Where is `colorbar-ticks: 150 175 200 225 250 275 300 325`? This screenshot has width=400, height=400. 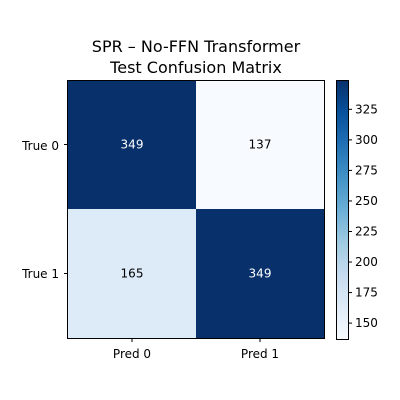 colorbar-ticks: 150 175 200 225 250 275 300 325 is located at coordinates (363, 216).